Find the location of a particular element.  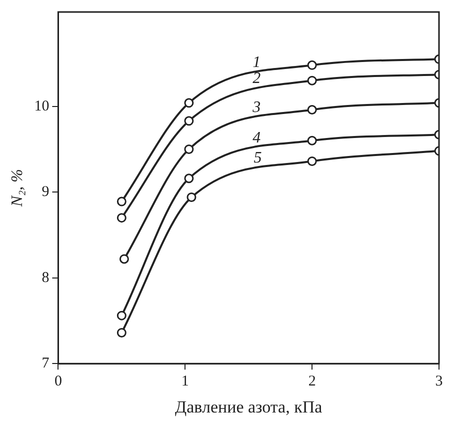

y-tick-label: 9 is located at coordinates (46, 192).